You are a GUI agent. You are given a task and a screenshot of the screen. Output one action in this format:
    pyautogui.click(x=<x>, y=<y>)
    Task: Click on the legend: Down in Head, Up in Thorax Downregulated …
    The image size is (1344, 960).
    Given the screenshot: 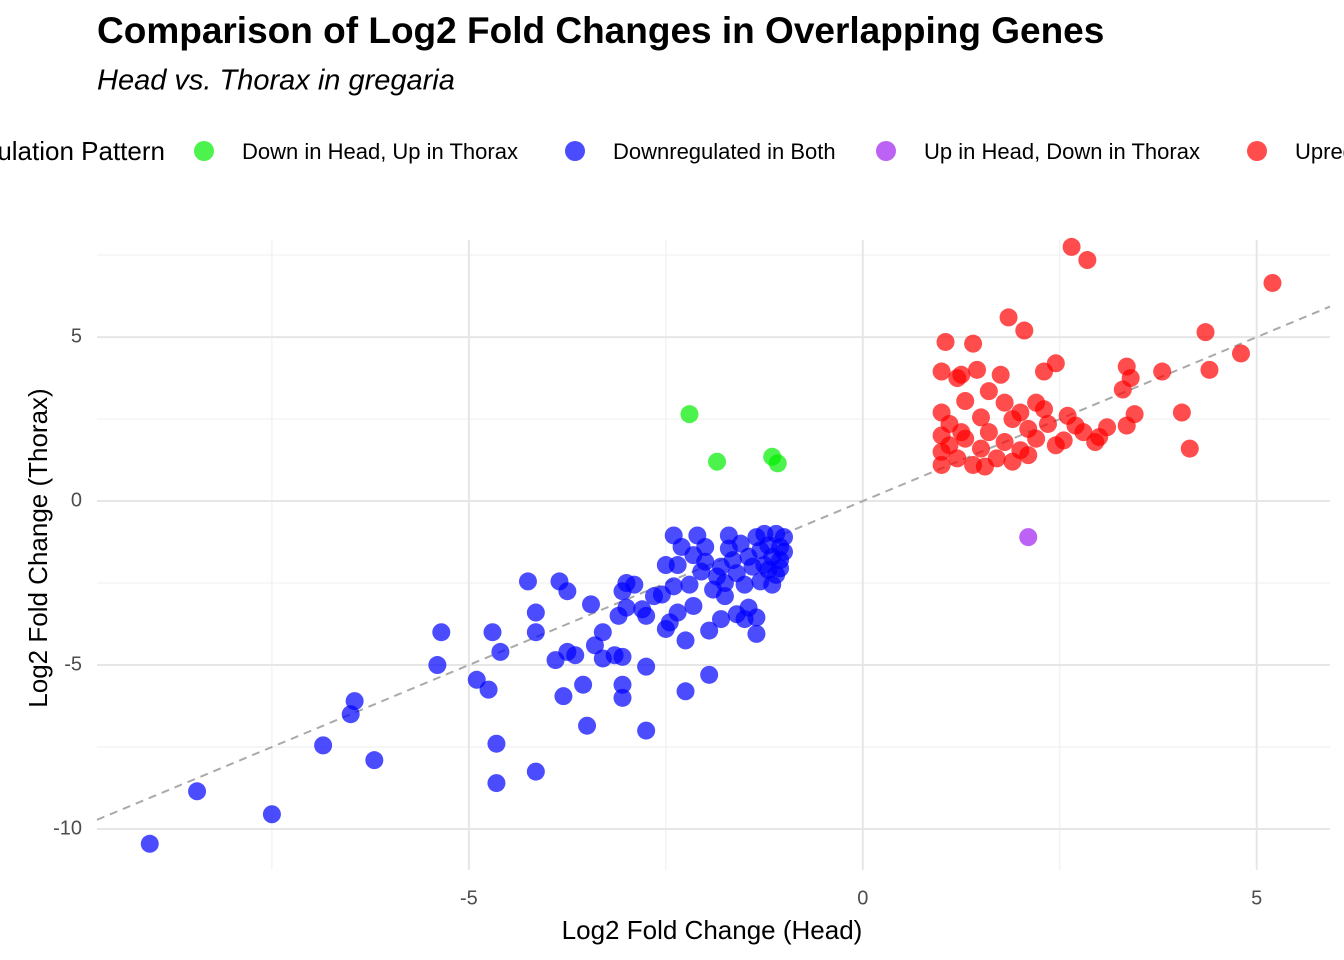 What is the action you would take?
    pyautogui.click(x=769, y=151)
    